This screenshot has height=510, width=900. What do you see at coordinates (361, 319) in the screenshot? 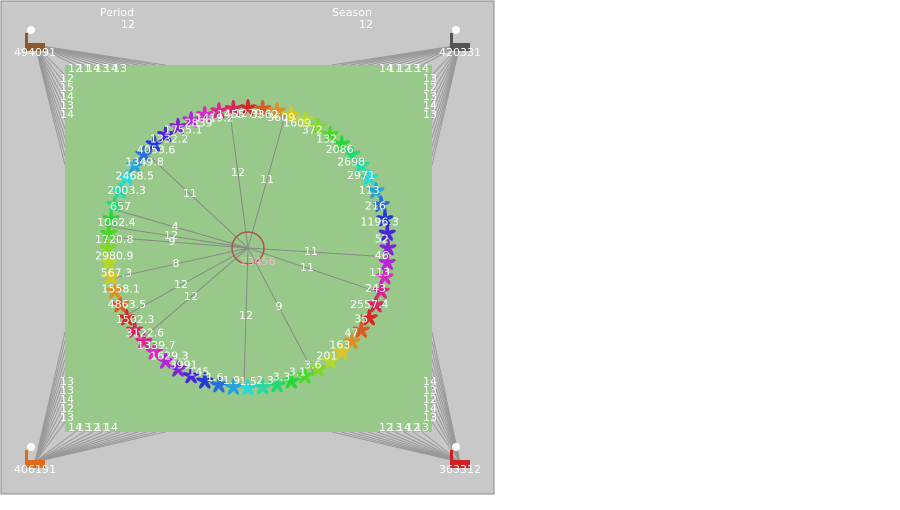
I see `farm-label: 35` at bounding box center [361, 319].